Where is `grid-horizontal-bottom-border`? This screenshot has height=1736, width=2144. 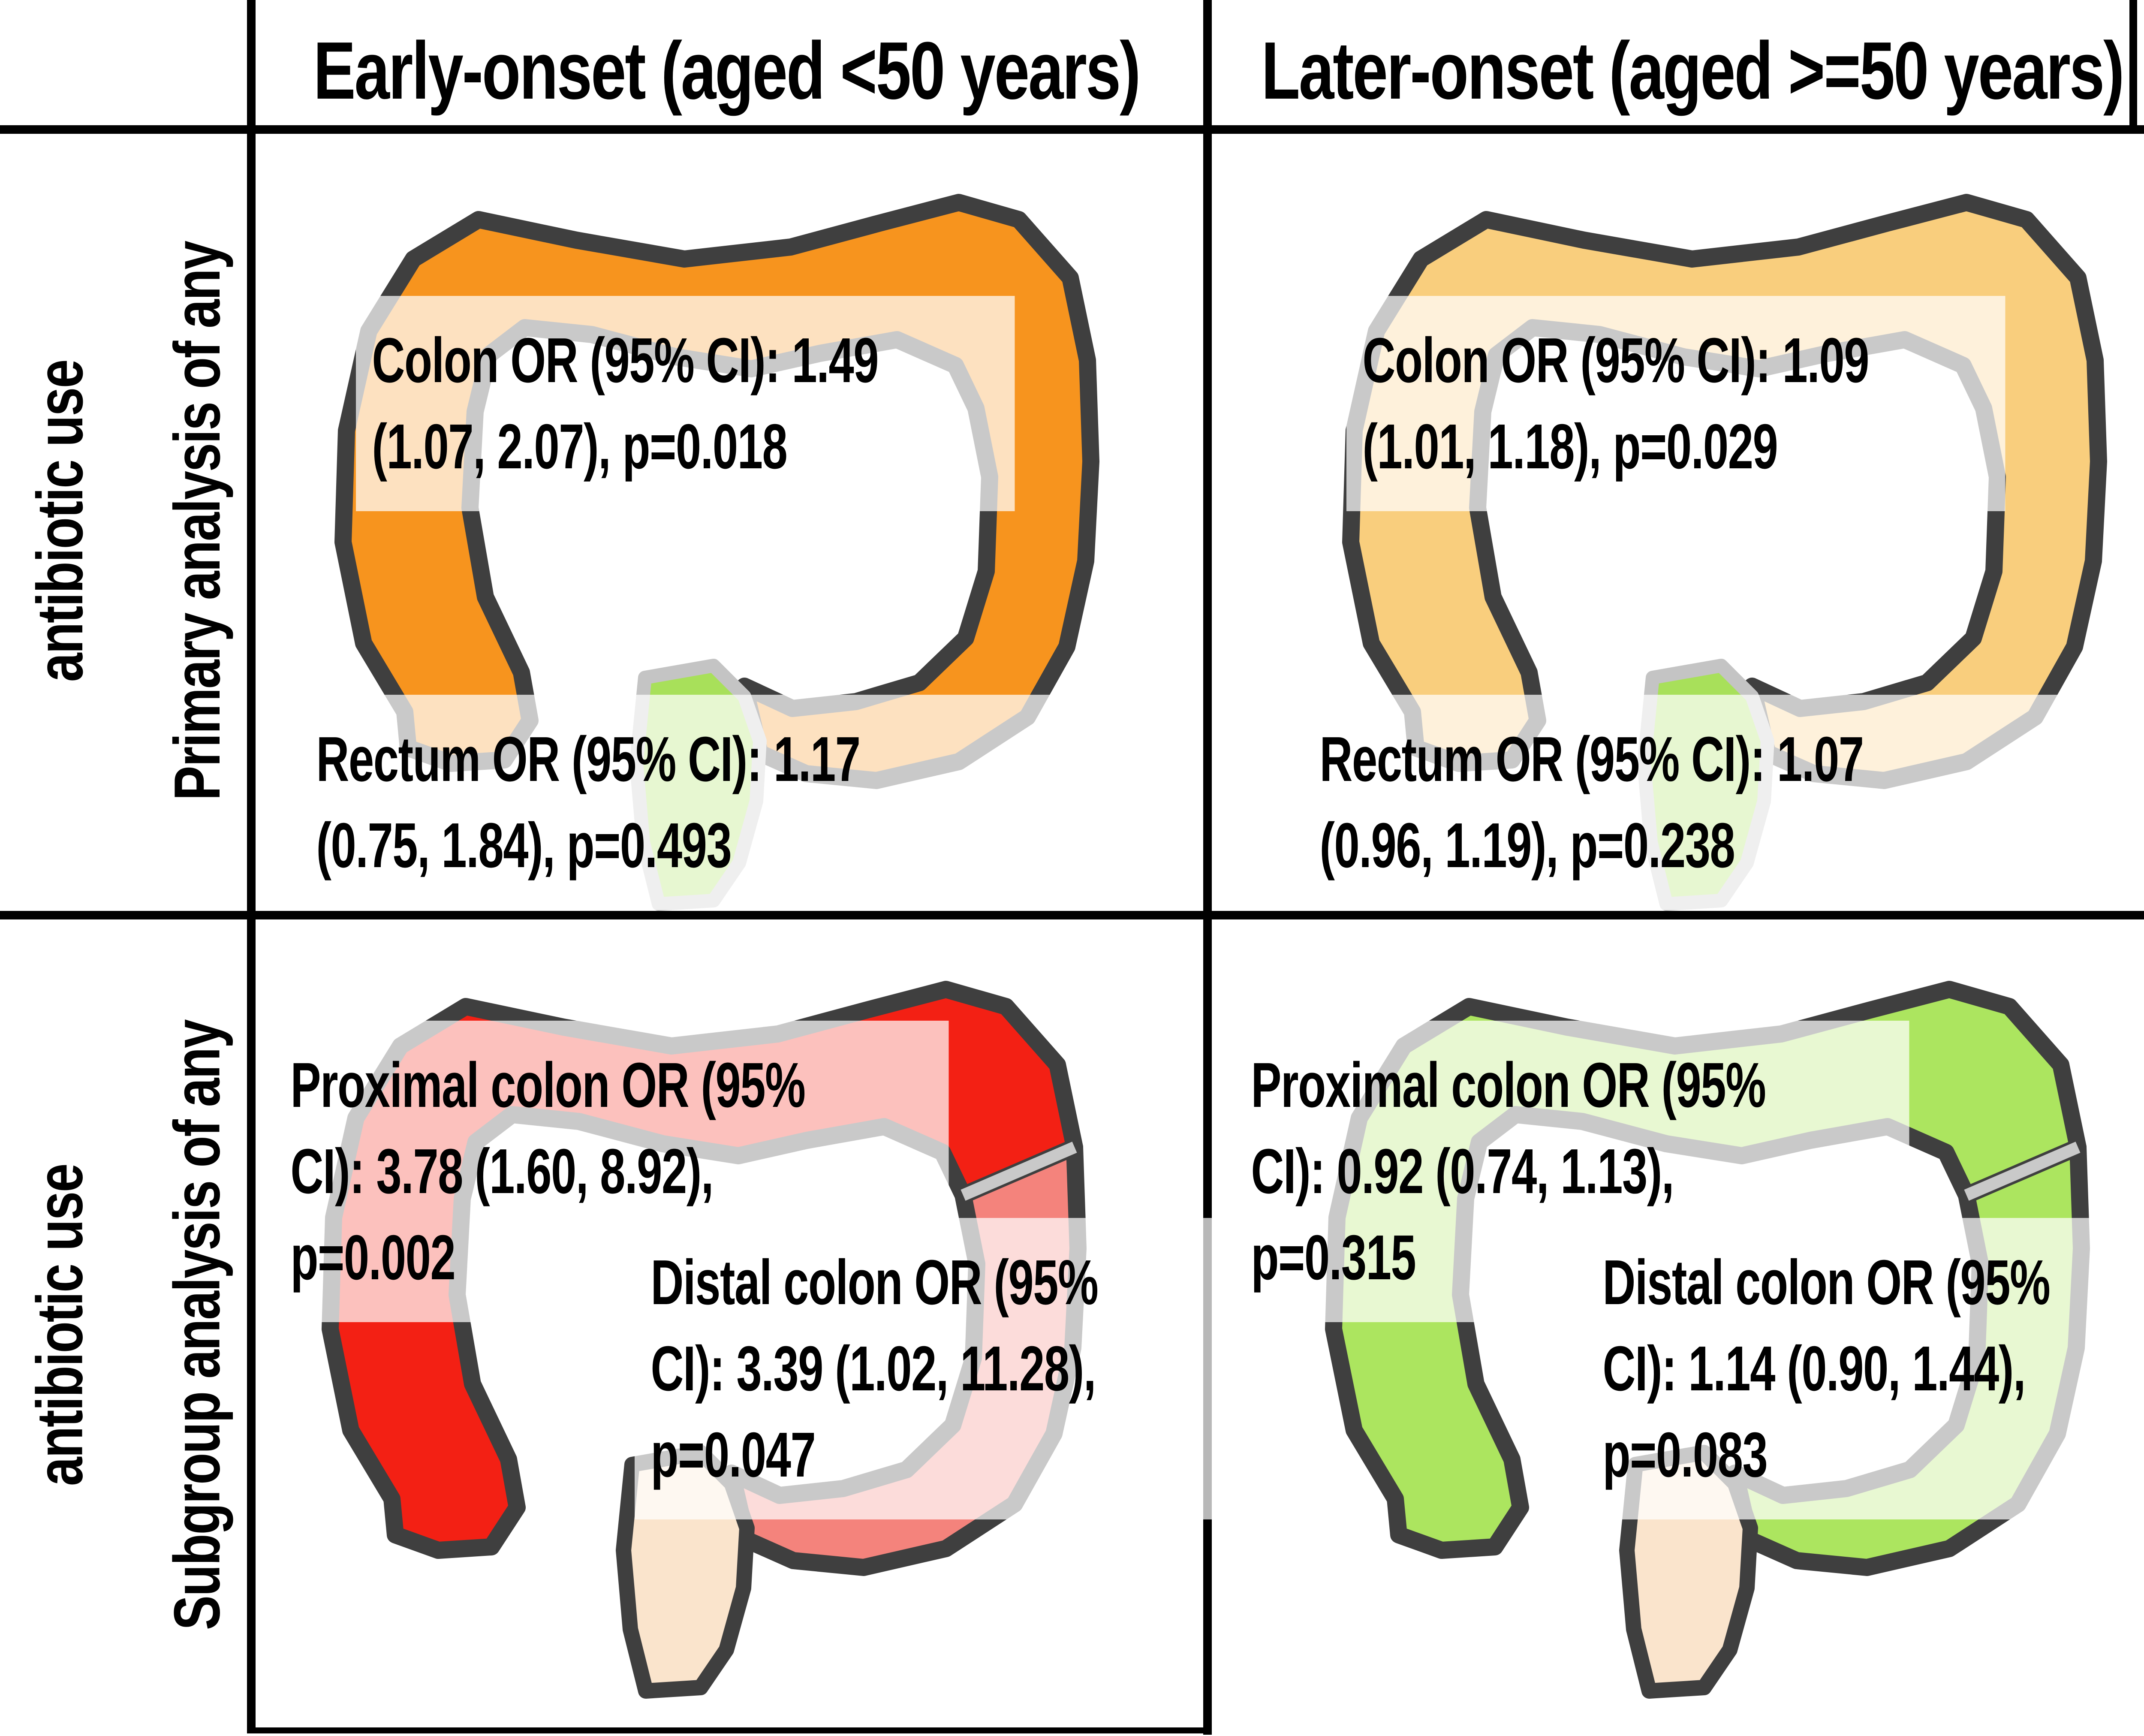
grid-horizontal-bottom-border is located at coordinates (730, 1730).